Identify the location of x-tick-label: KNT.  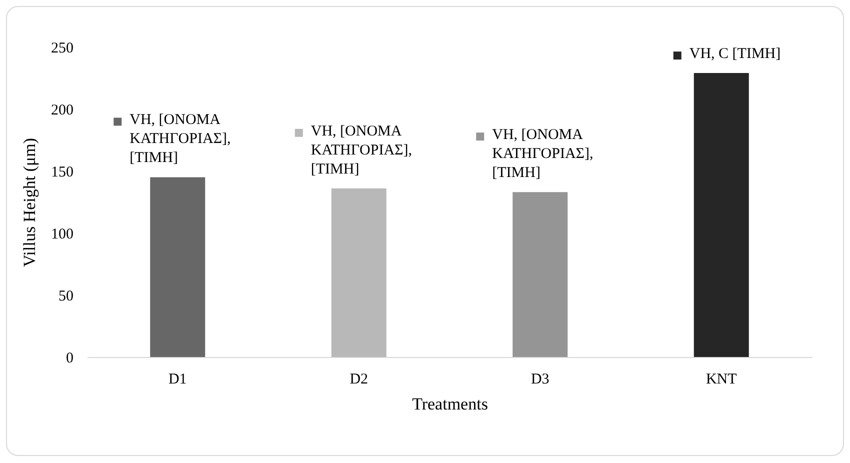
(721, 380).